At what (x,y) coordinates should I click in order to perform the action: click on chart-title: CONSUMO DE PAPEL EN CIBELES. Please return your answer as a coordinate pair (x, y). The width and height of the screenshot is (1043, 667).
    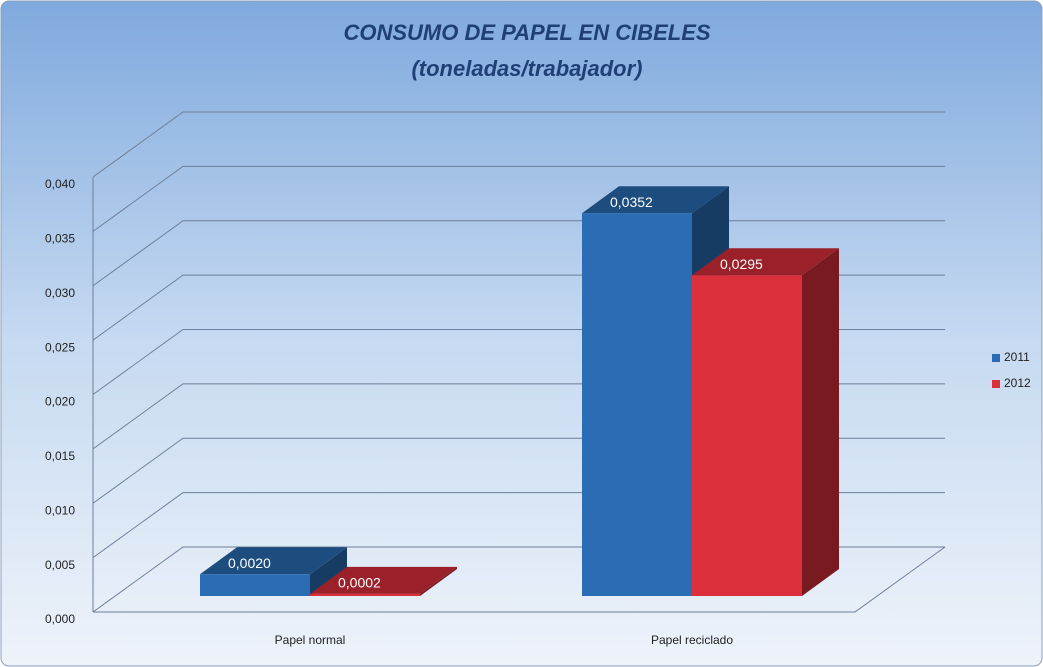
    Looking at the image, I should click on (526, 32).